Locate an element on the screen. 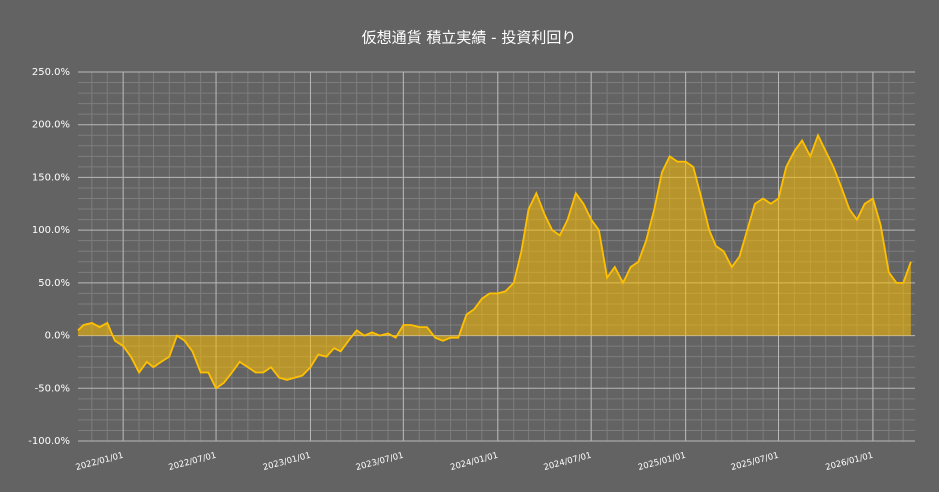  y-tick-label: 50.0% is located at coordinates (54, 283).